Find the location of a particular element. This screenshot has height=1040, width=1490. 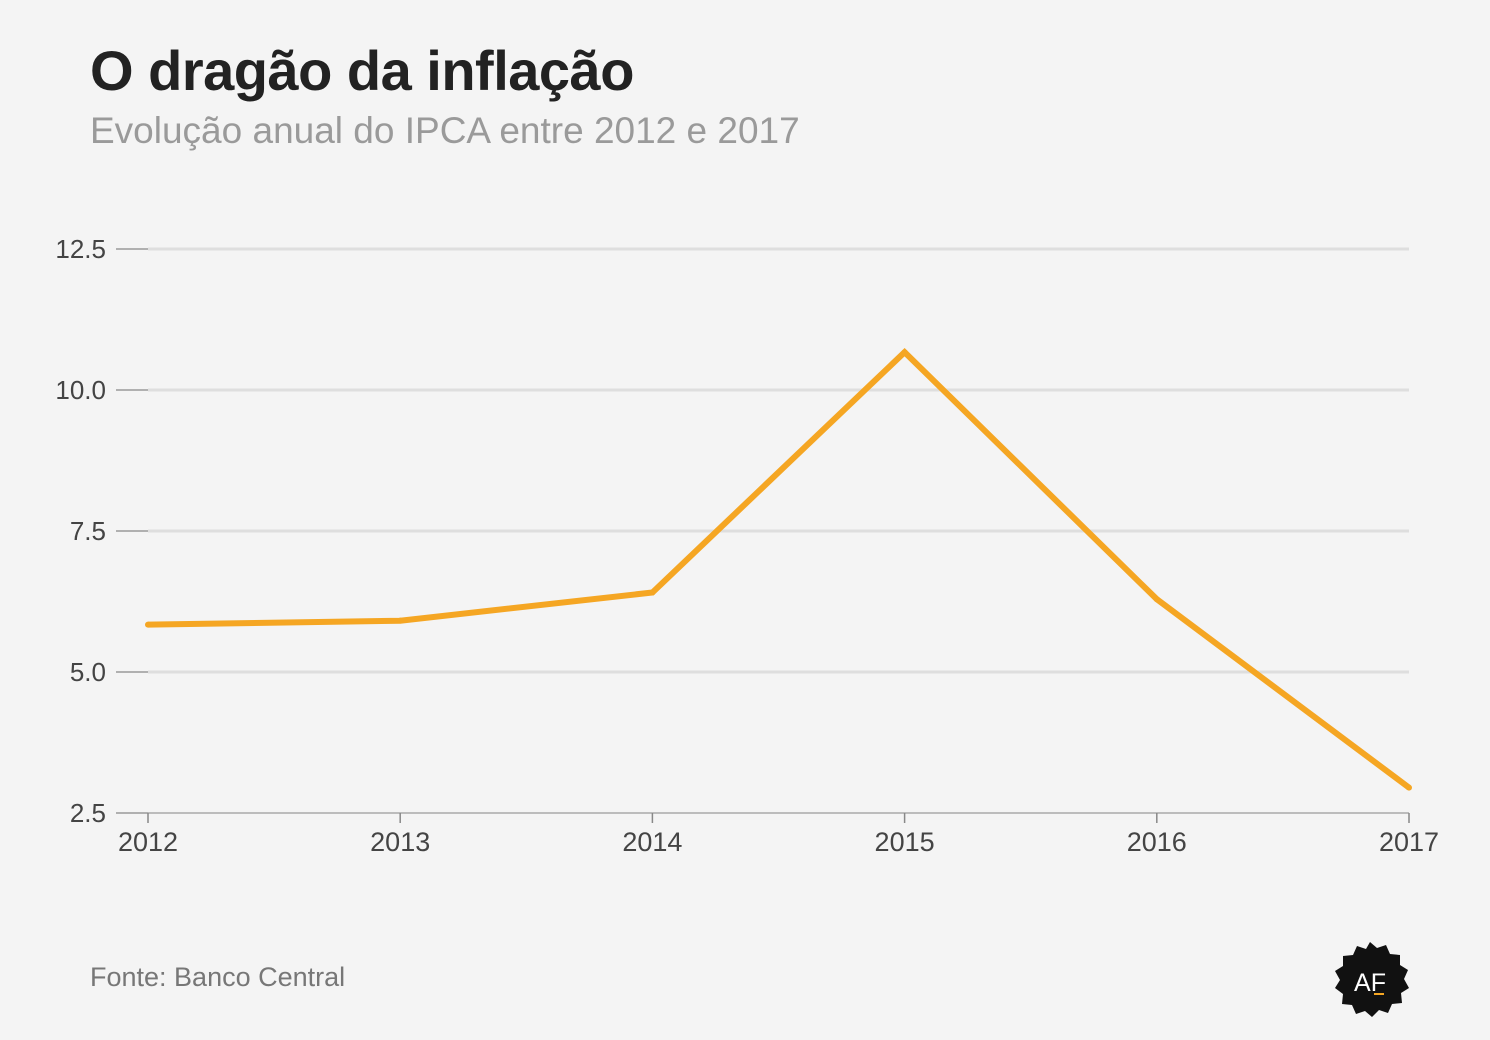

x-tick-label: 2013 is located at coordinates (400, 842).